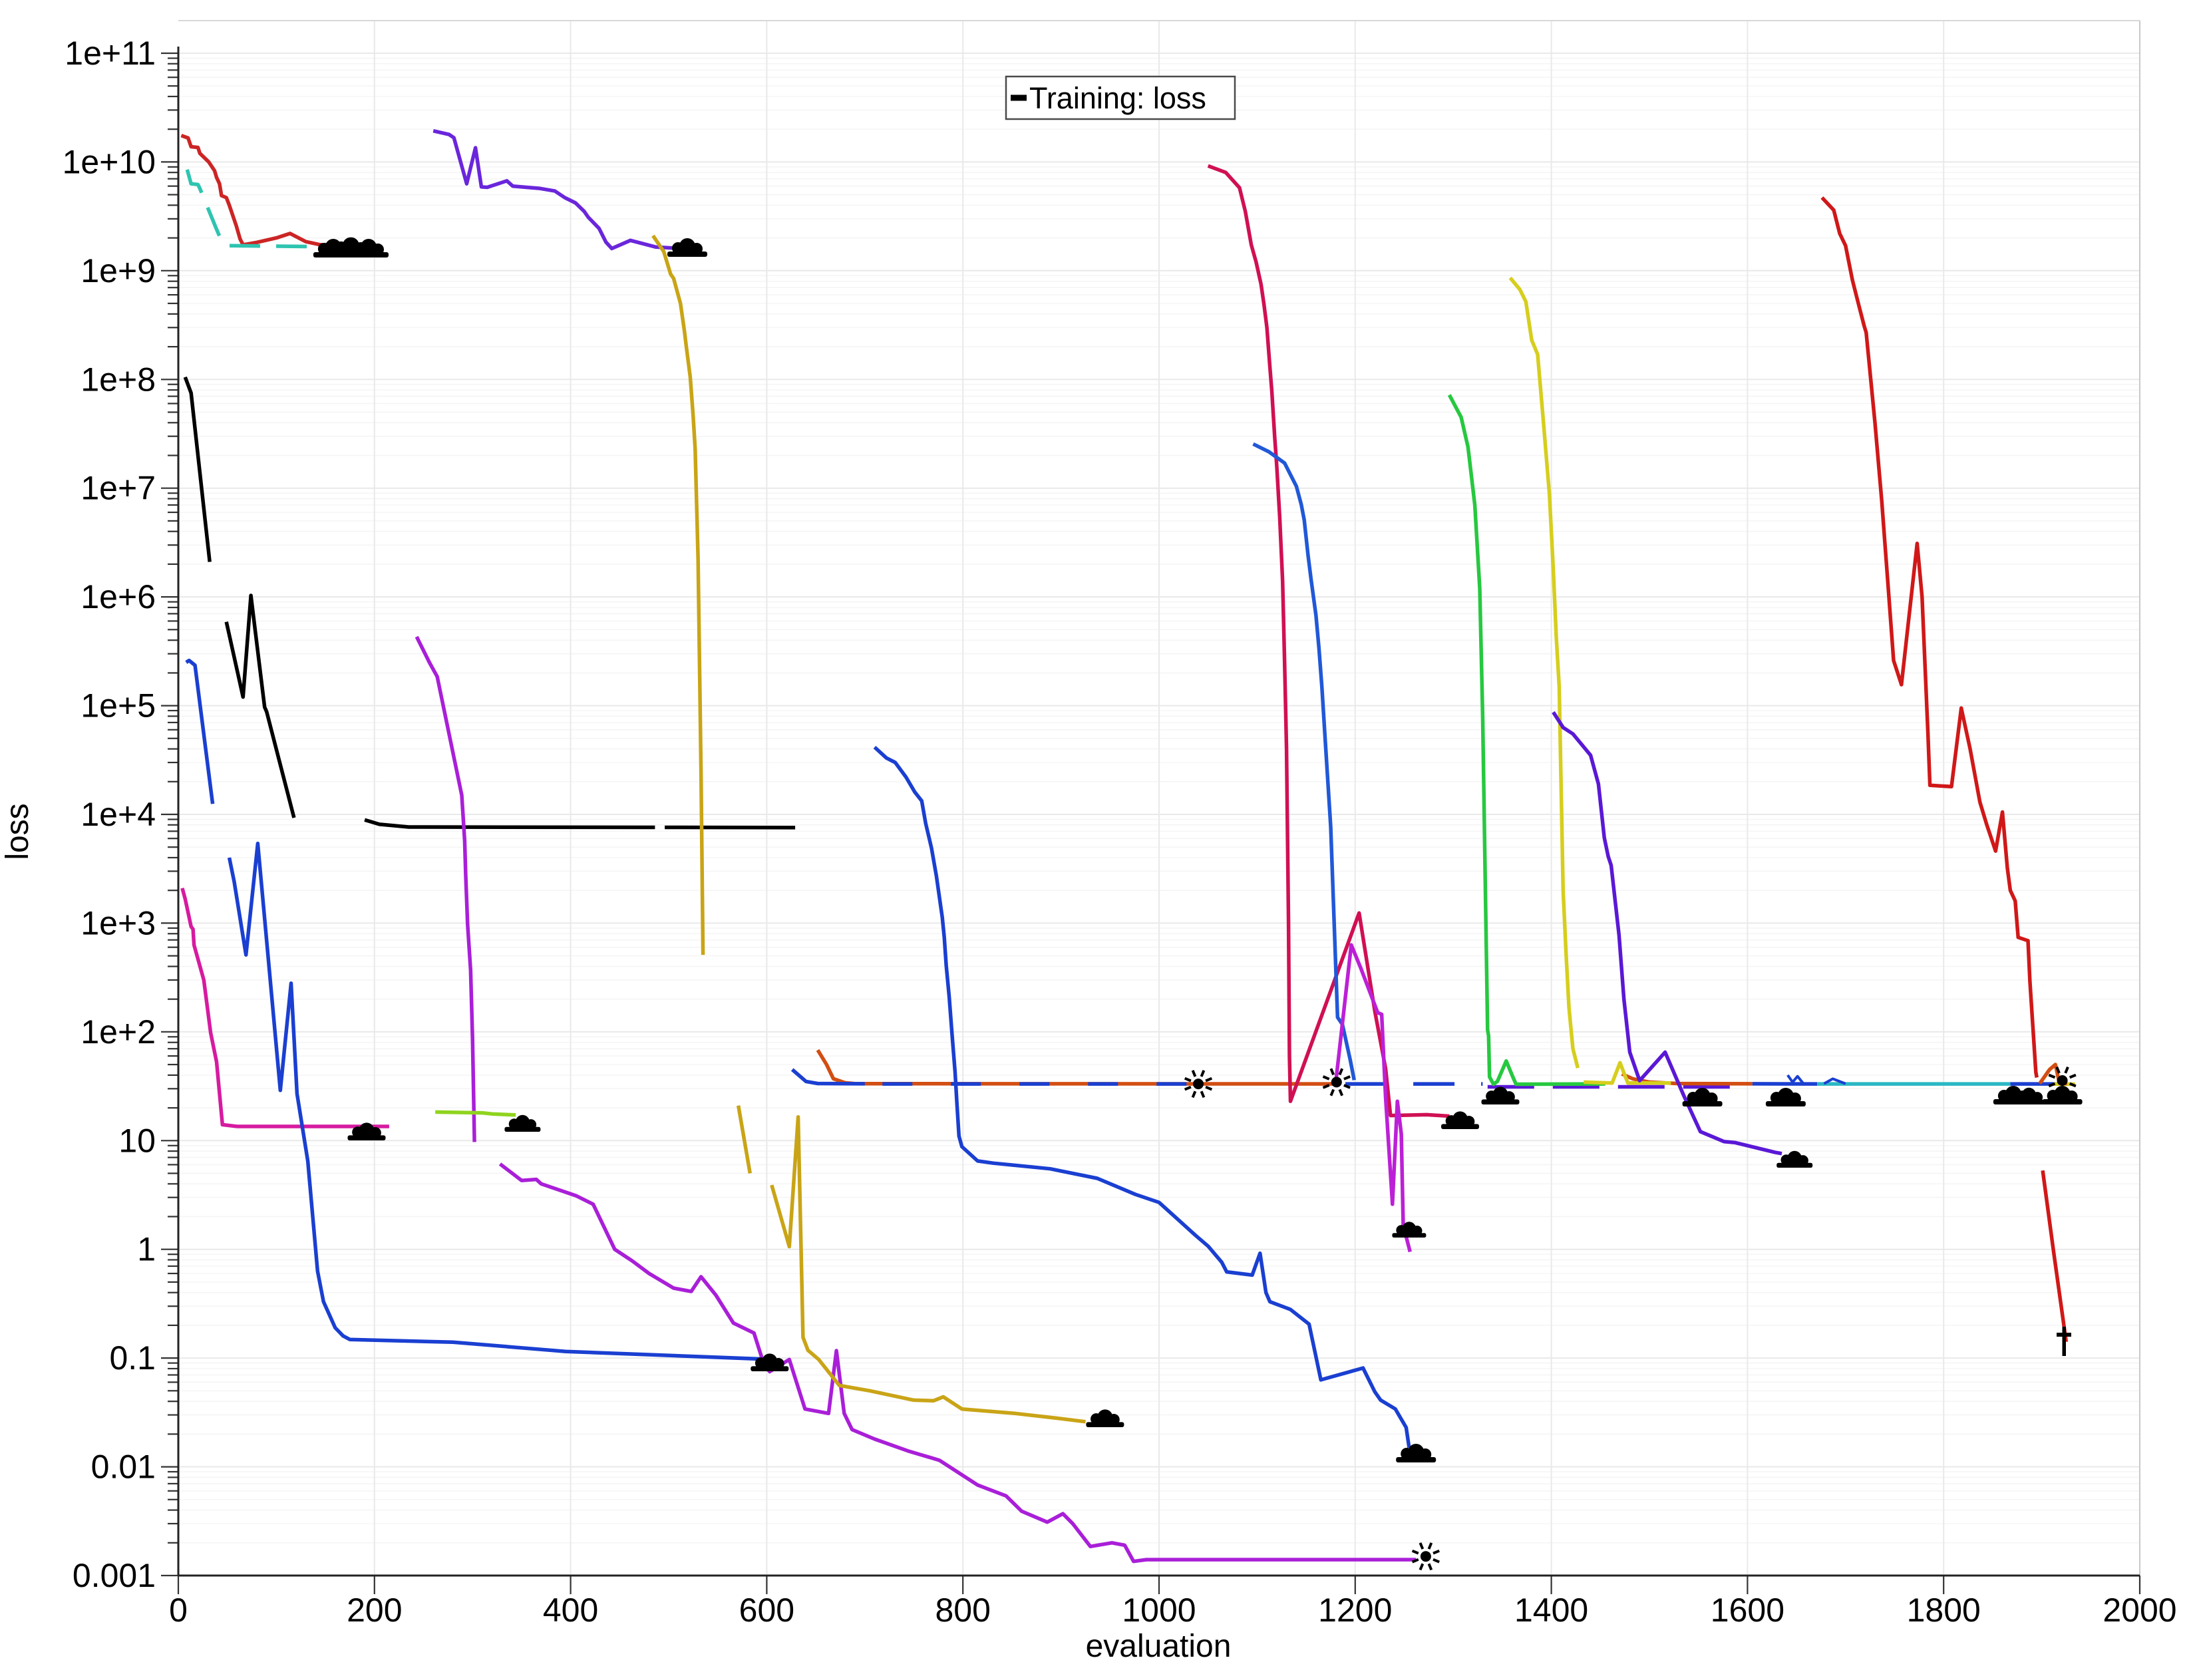  What do you see at coordinates (119, 270) in the screenshot?
I see `svg-text: 1e+9` at bounding box center [119, 270].